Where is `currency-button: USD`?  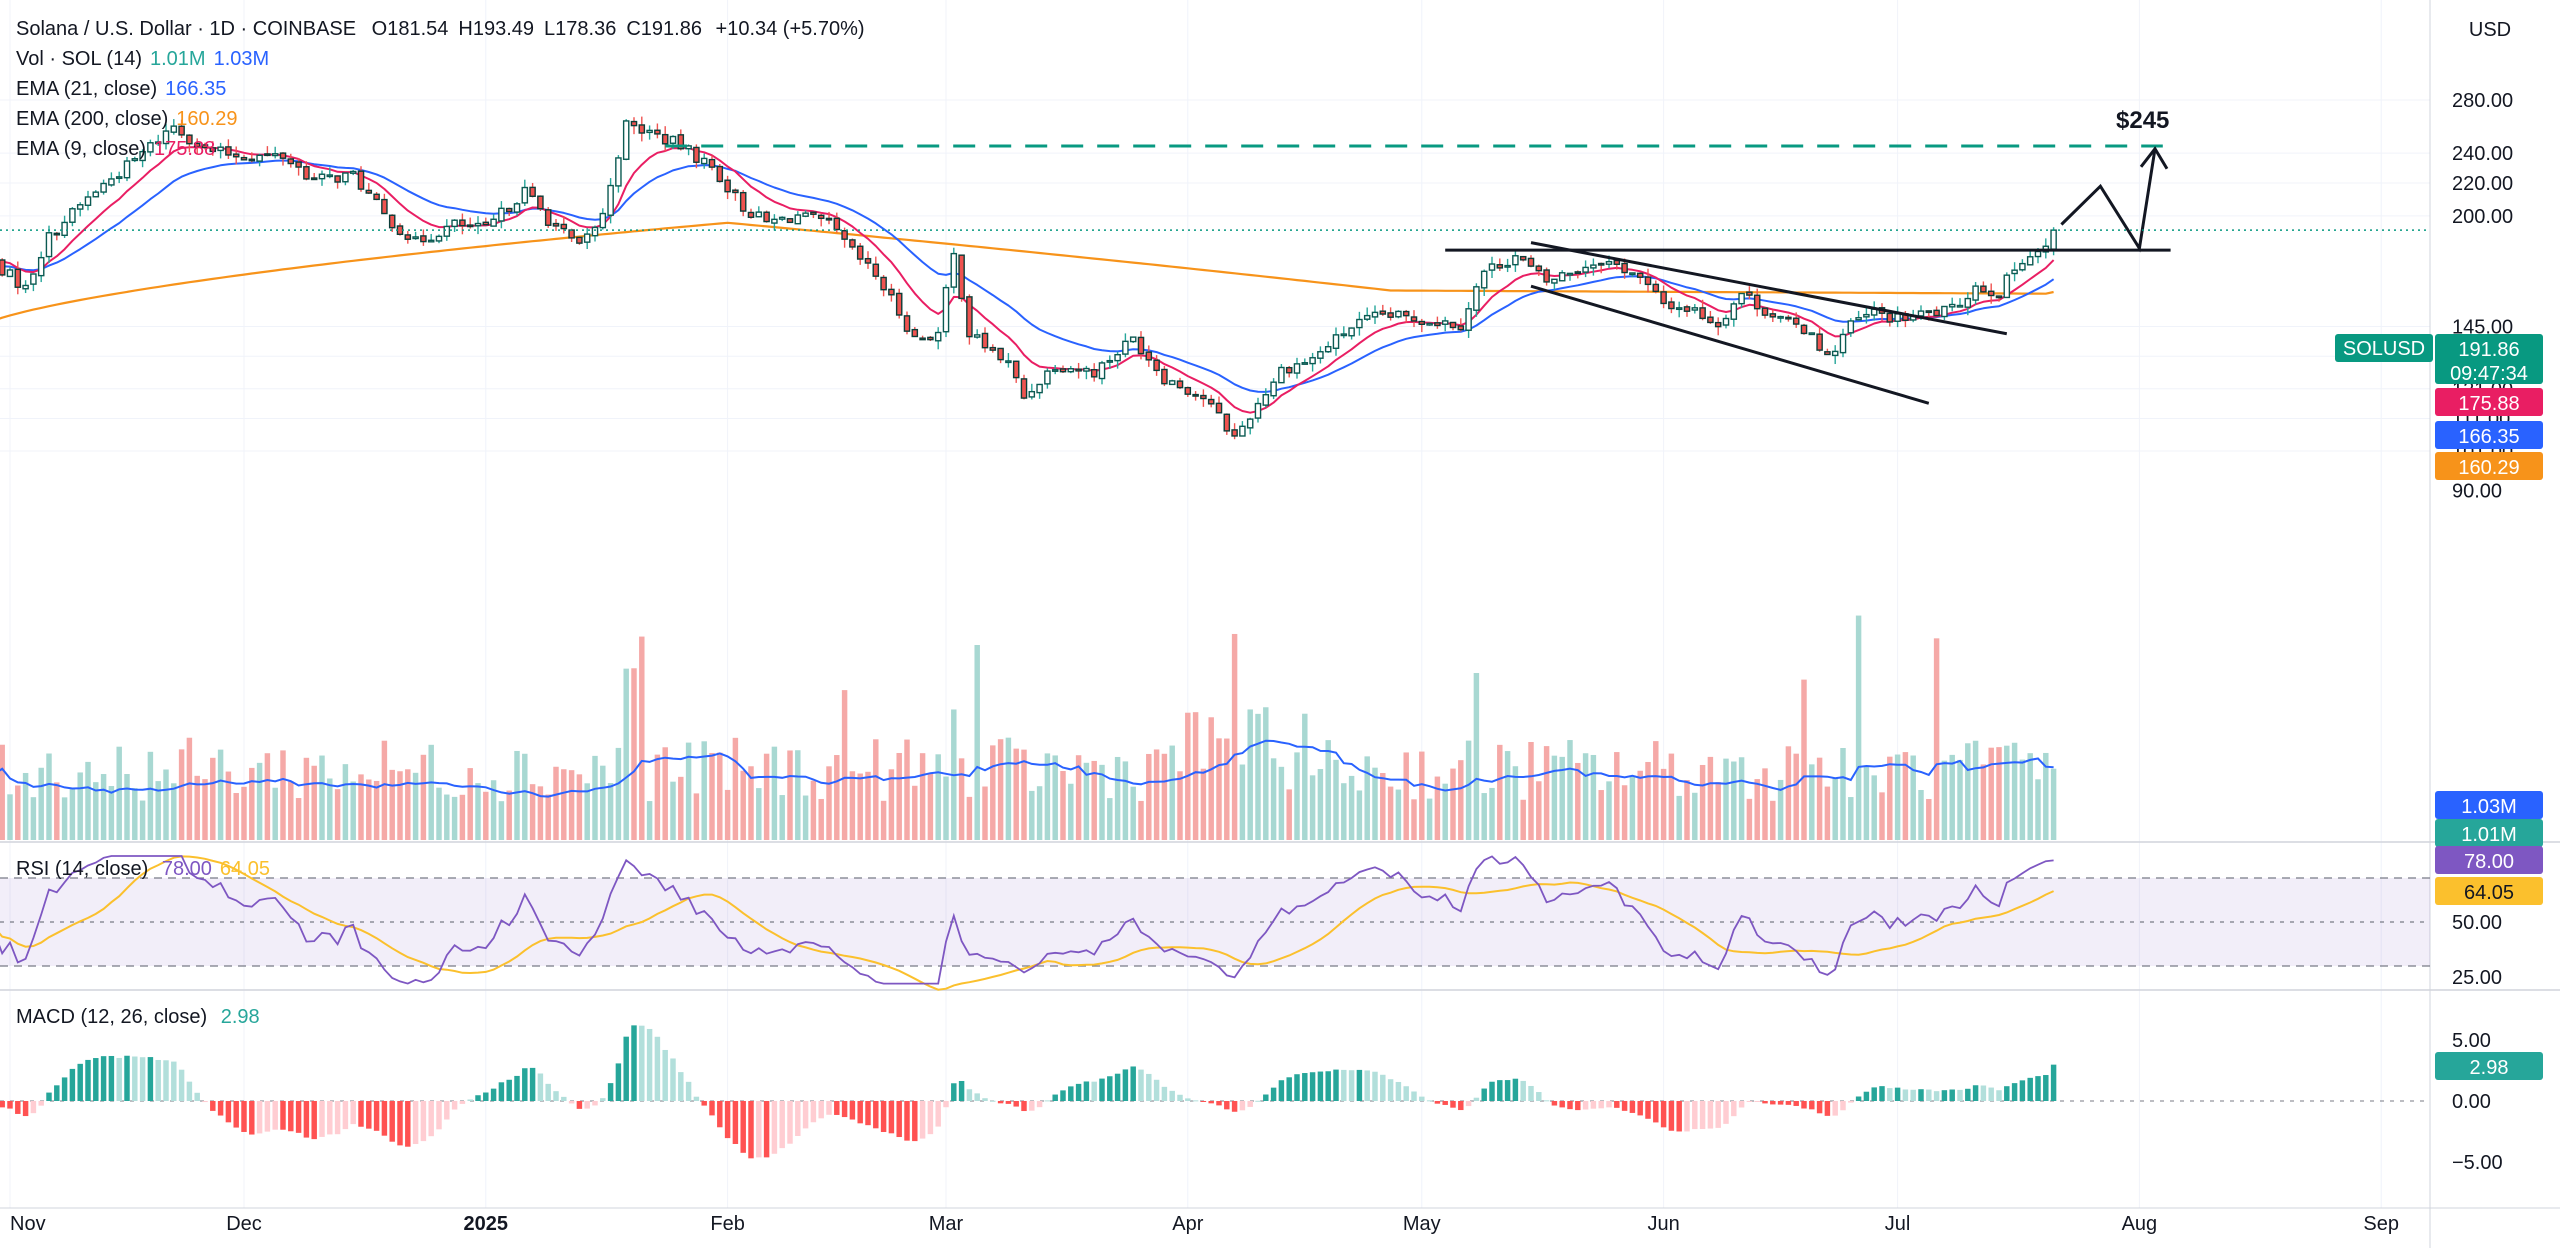 currency-button: USD is located at coordinates (2490, 29).